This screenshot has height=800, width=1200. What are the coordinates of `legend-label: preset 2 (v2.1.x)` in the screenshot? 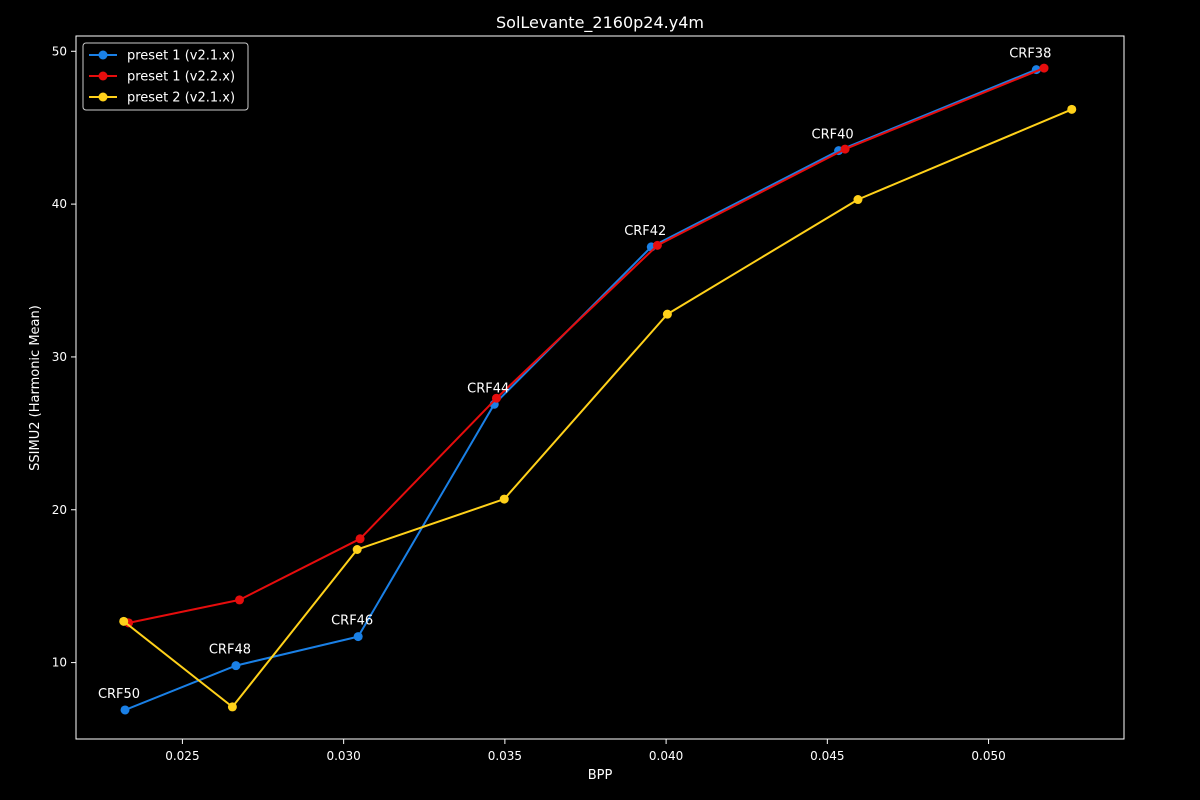 It's located at (181, 98).